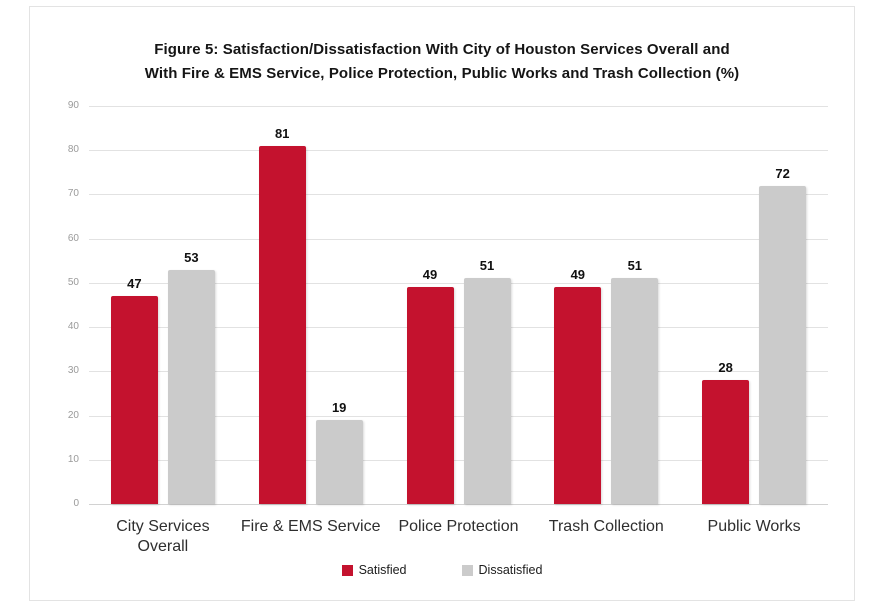  I want to click on satisfied-swatch-icon, so click(347, 570).